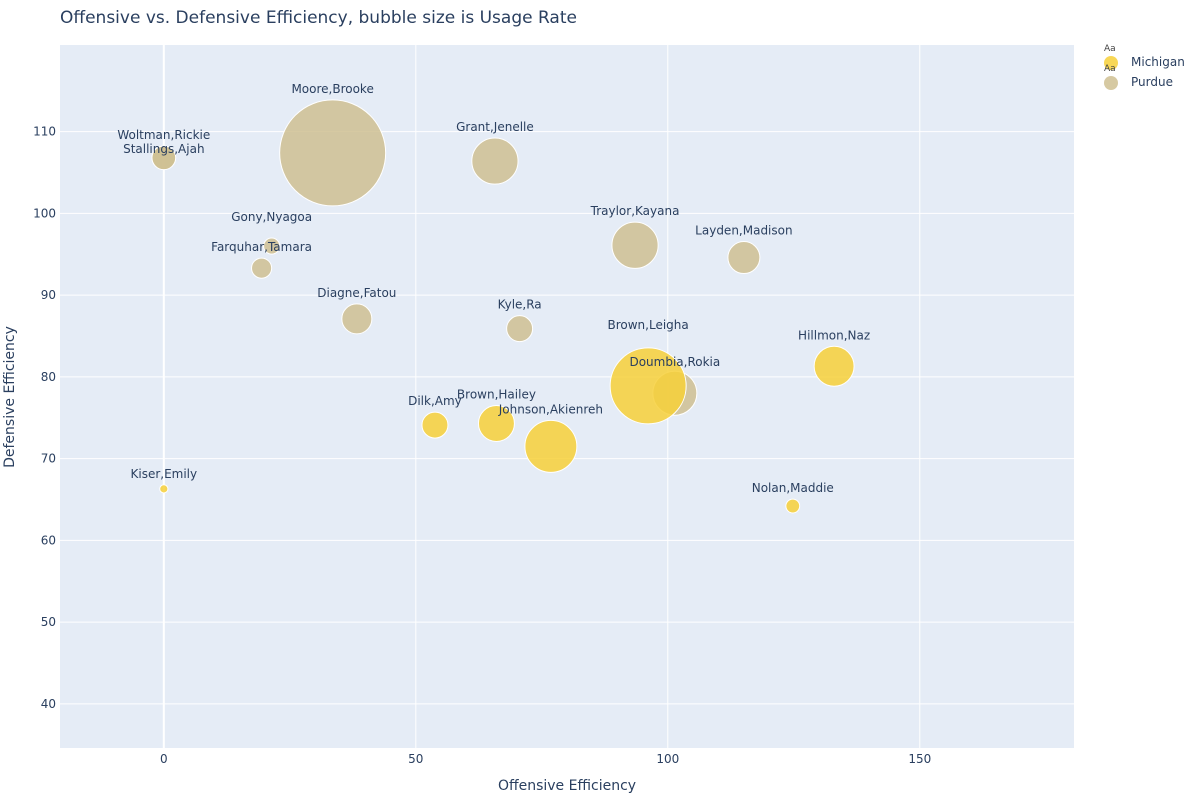 This screenshot has width=1200, height=800. I want to click on bubble-stallings-ajah, so click(164, 158).